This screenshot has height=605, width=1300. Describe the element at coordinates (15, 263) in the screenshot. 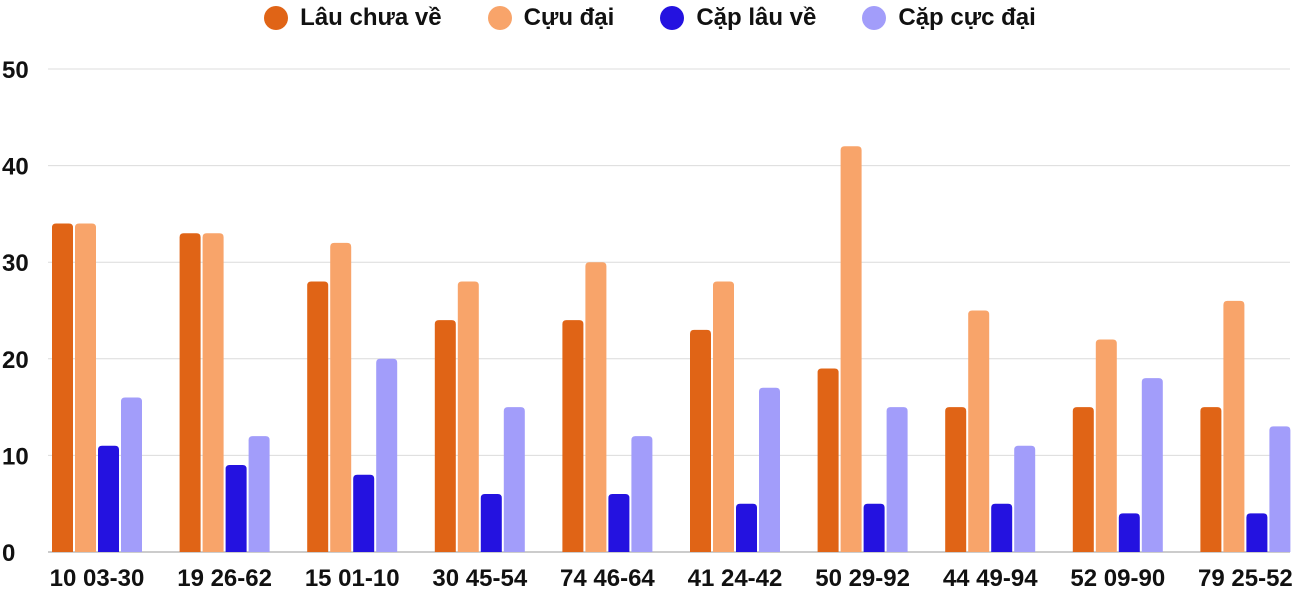

I see `y-tick-label: 30` at that location.